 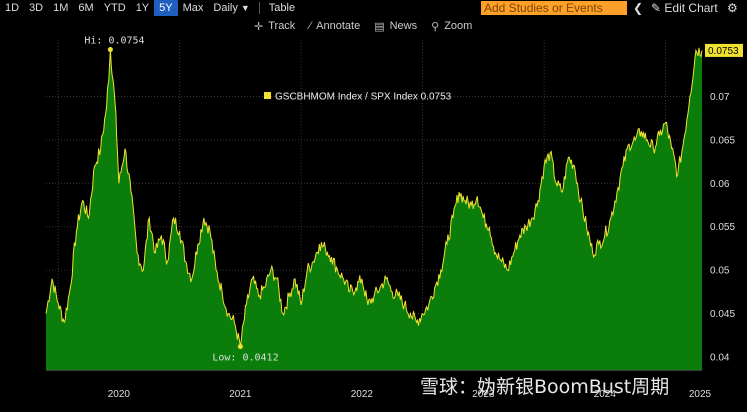 I want to click on news-label: News, so click(x=403, y=26).